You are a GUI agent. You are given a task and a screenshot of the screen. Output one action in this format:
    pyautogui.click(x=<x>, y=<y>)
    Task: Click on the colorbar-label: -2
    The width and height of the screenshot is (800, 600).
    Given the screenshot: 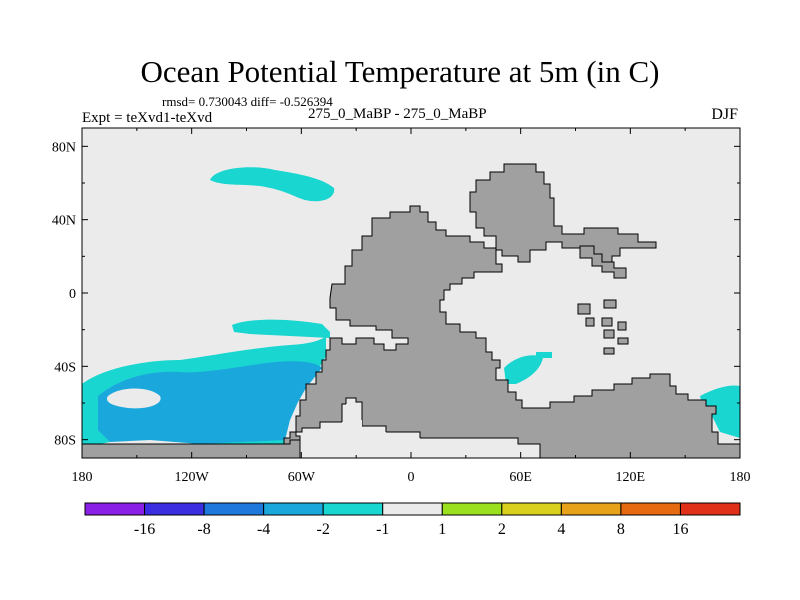 What is the action you would take?
    pyautogui.click(x=323, y=529)
    